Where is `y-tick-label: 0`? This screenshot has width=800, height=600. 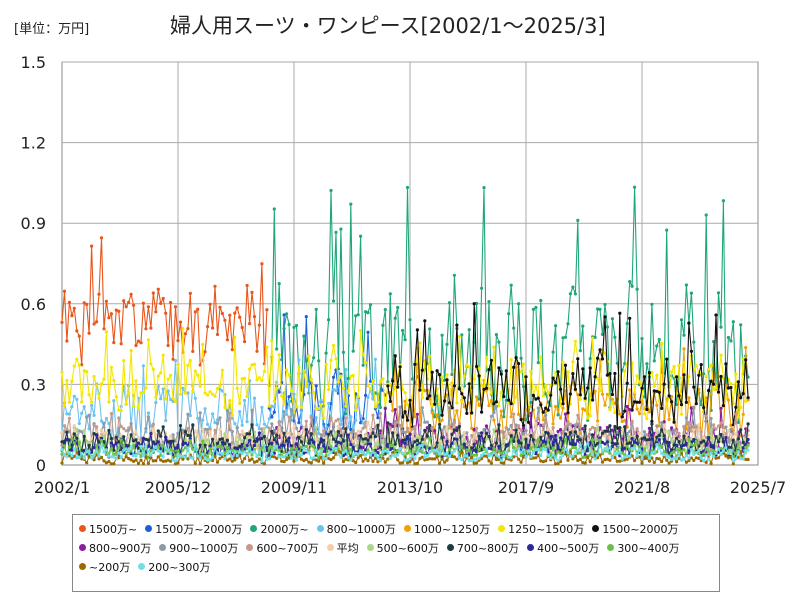
y-tick-label: 0 is located at coordinates (41, 465).